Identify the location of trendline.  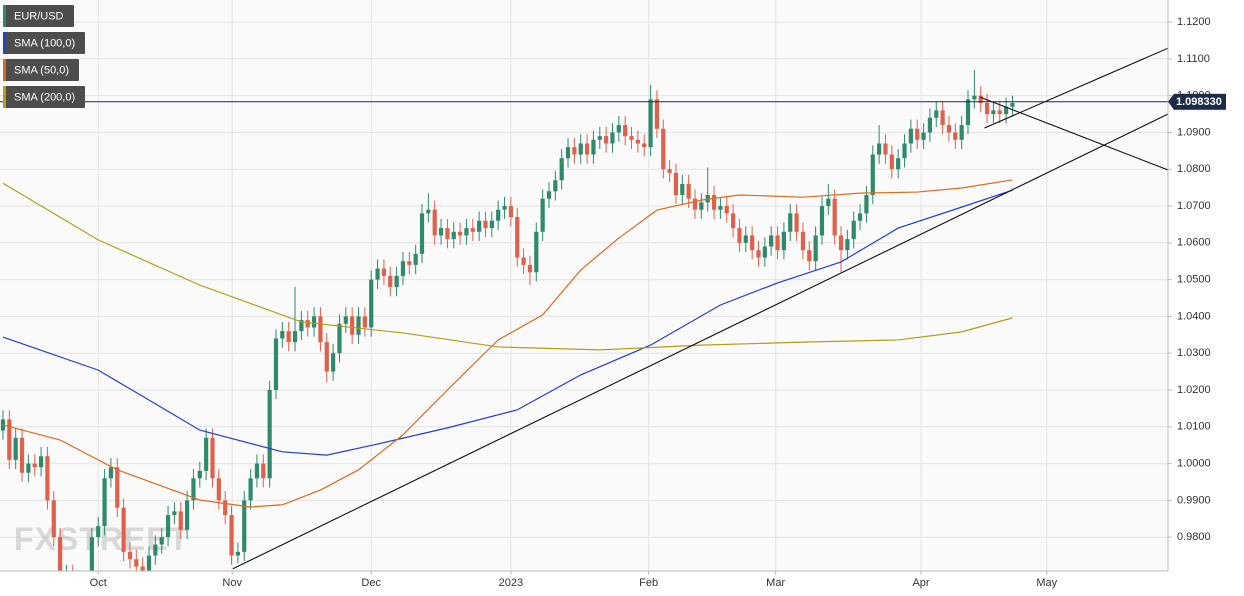
(1076, 88).